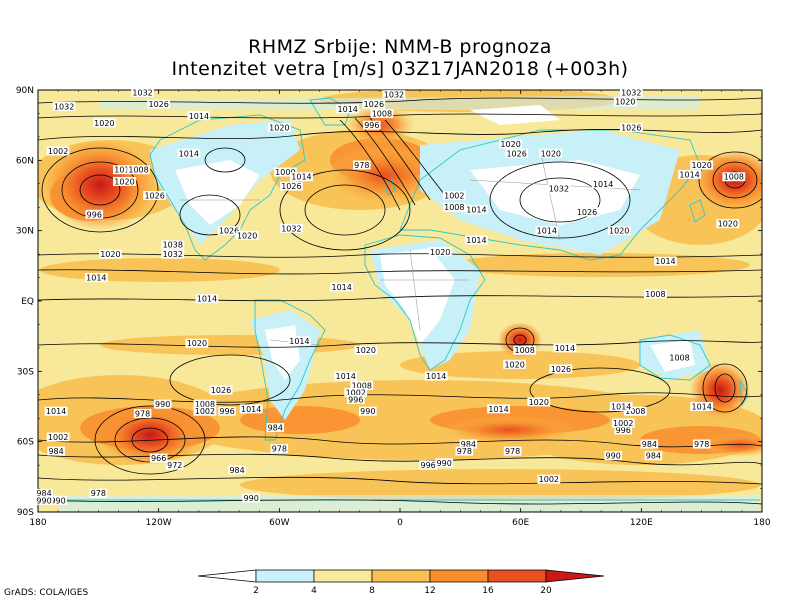 This screenshot has width=800, height=600. What do you see at coordinates (401, 576) in the screenshot?
I see `colorbar-segment` at bounding box center [401, 576].